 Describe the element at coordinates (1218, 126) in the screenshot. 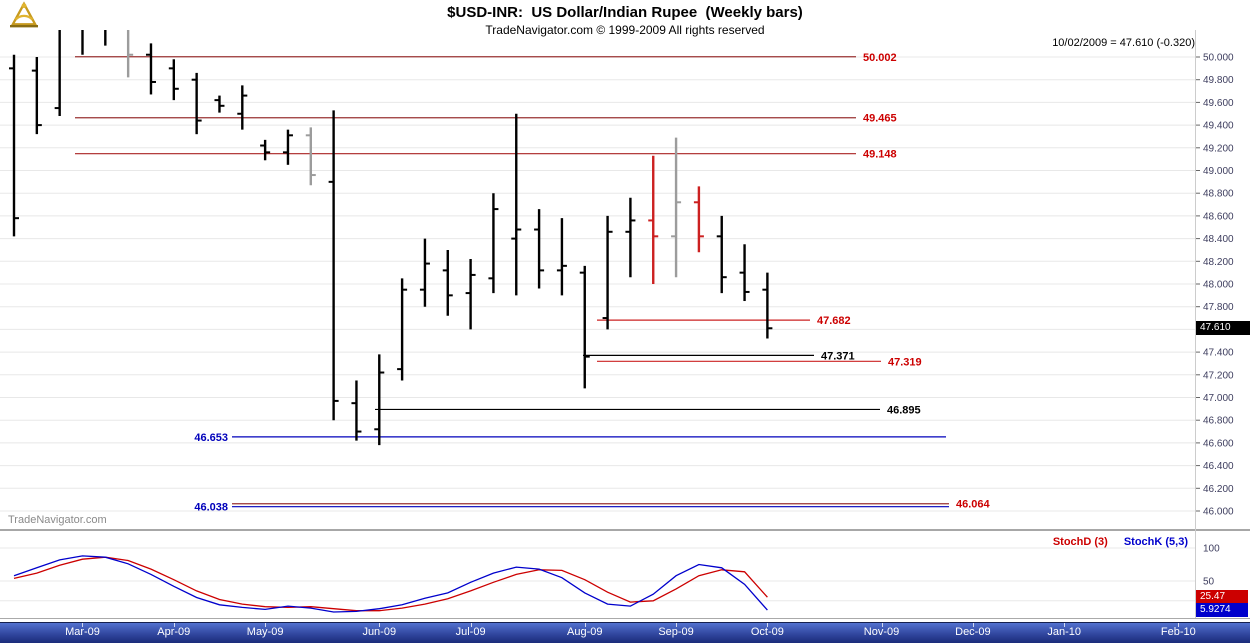

I see `price-tick-label: 49.400` at that location.